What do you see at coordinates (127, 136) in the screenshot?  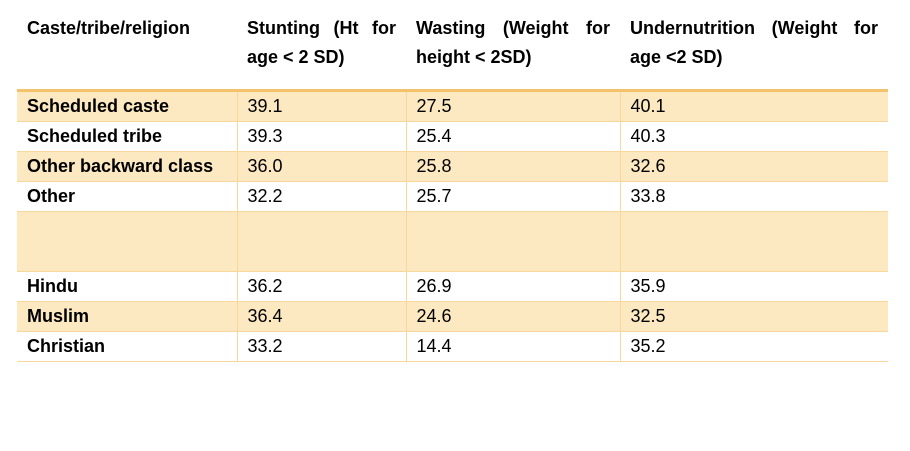 I see `row-label: Scheduled tribe` at bounding box center [127, 136].